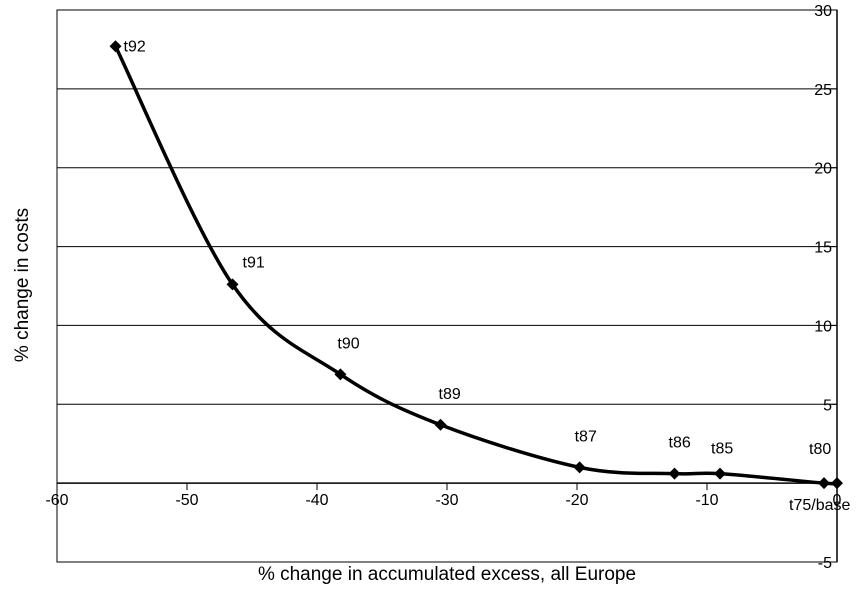 The height and width of the screenshot is (609, 858). What do you see at coordinates (316, 500) in the screenshot?
I see `x-tick-label: -40` at bounding box center [316, 500].